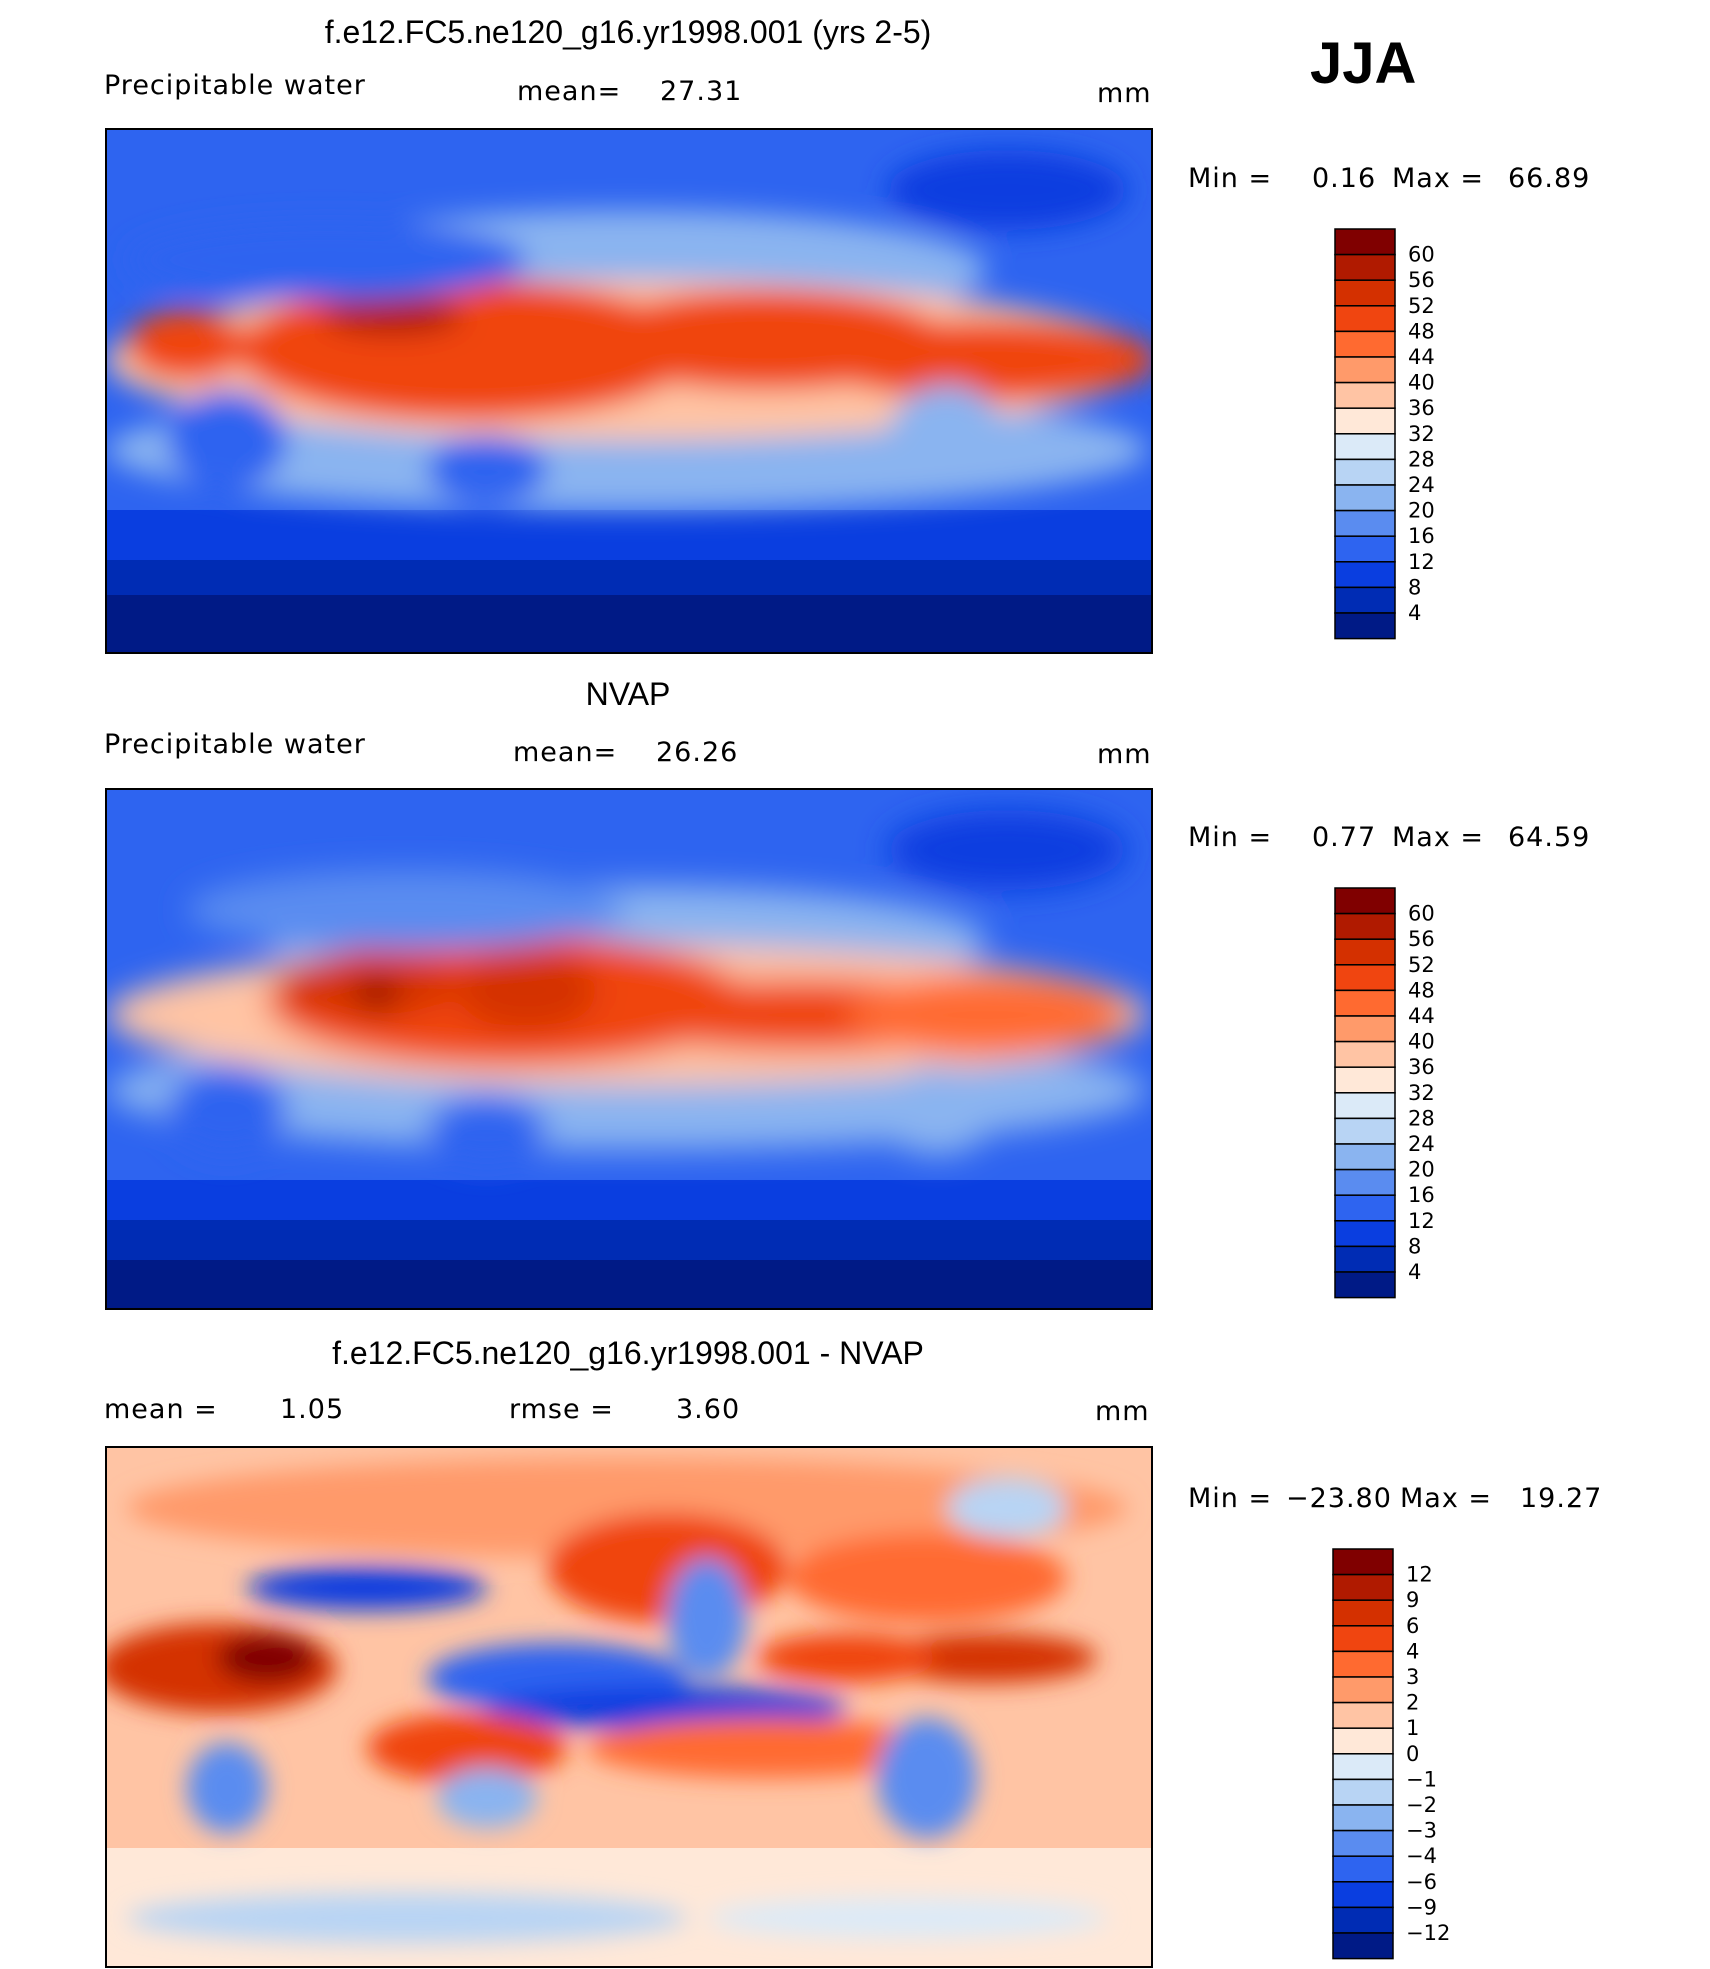 The image size is (1710, 1969). I want to click on panel-2-variable-label: Precipitable water, so click(235, 744).